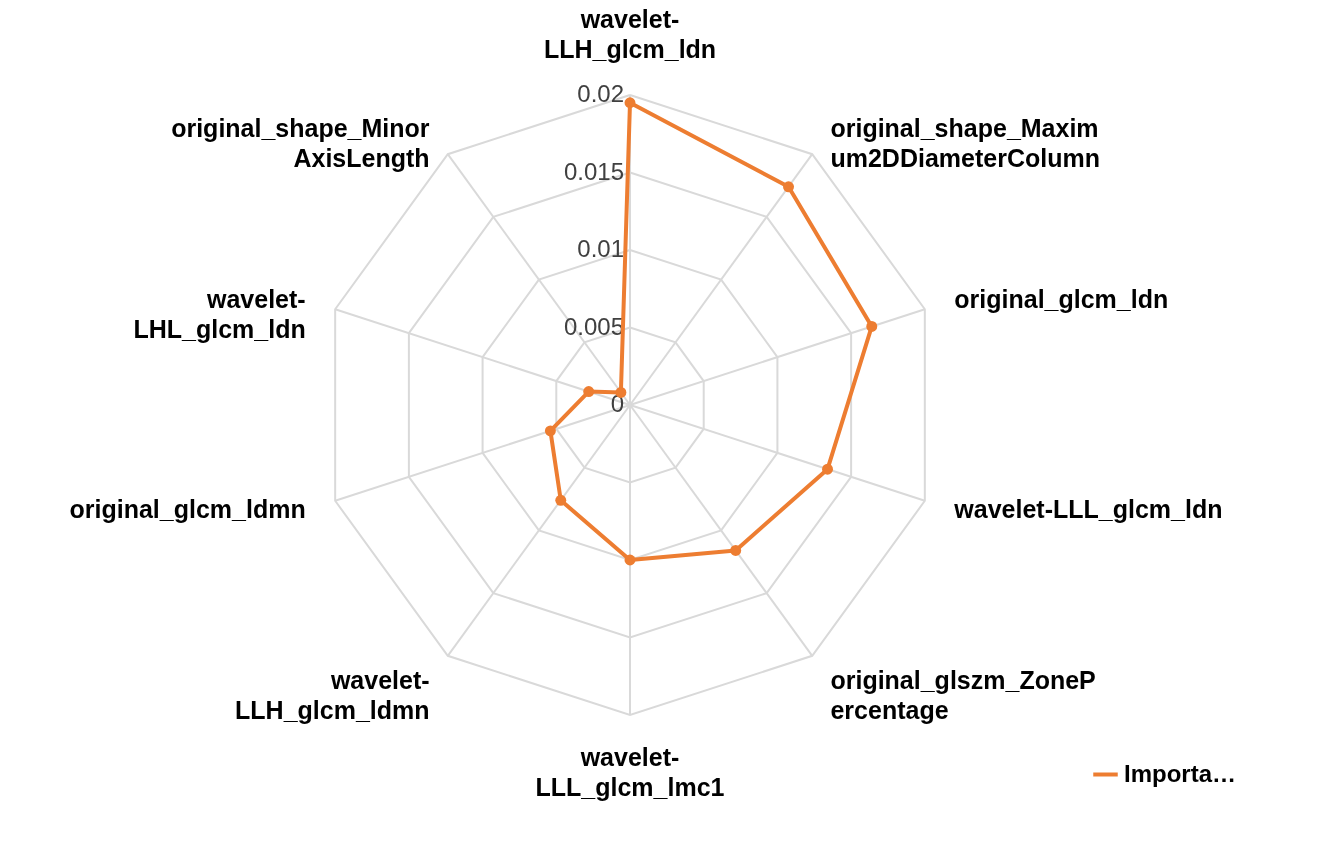 The height and width of the screenshot is (856, 1331). Describe the element at coordinates (187, 509) in the screenshot. I see `spoke-label: original_glcm_ldmn` at that location.